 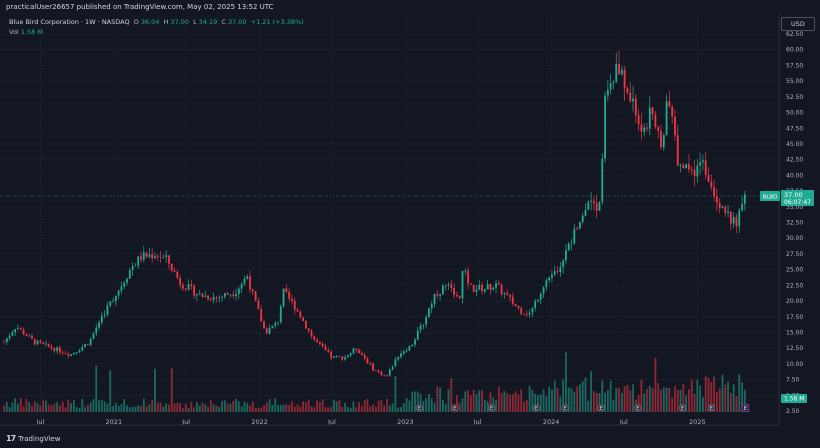 What do you see at coordinates (794, 317) in the screenshot?
I see `price-tick-label: 17.50` at bounding box center [794, 317].